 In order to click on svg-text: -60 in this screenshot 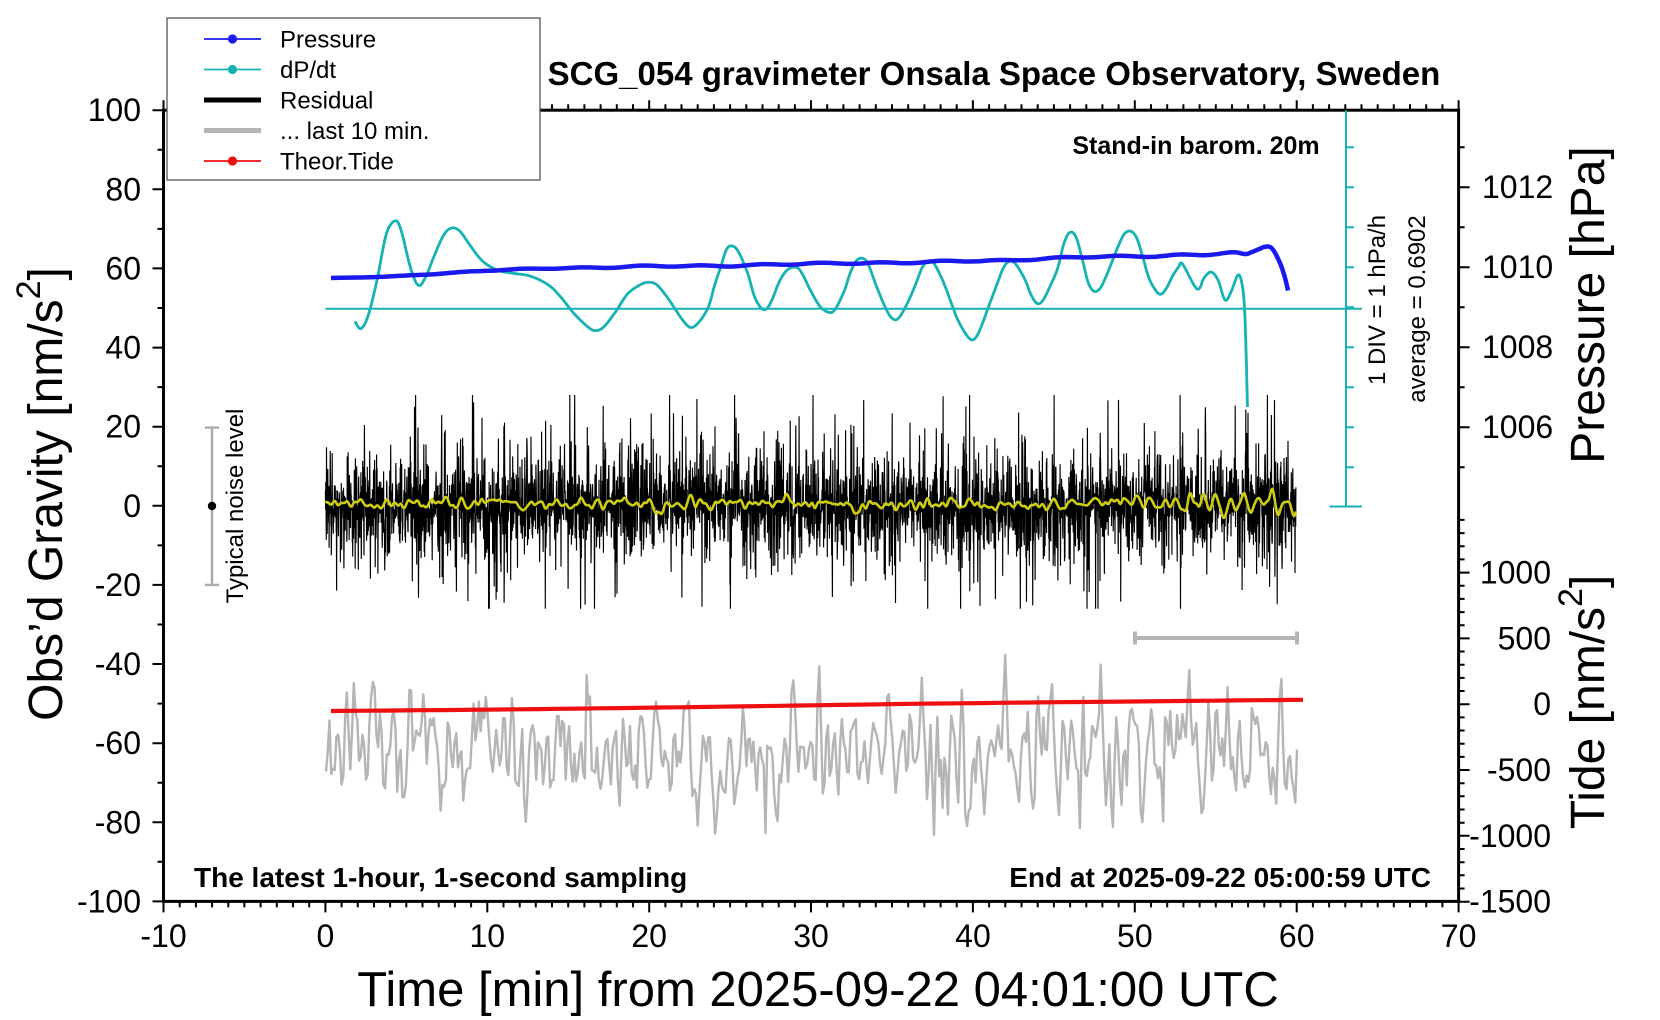, I will do `click(118, 743)`.